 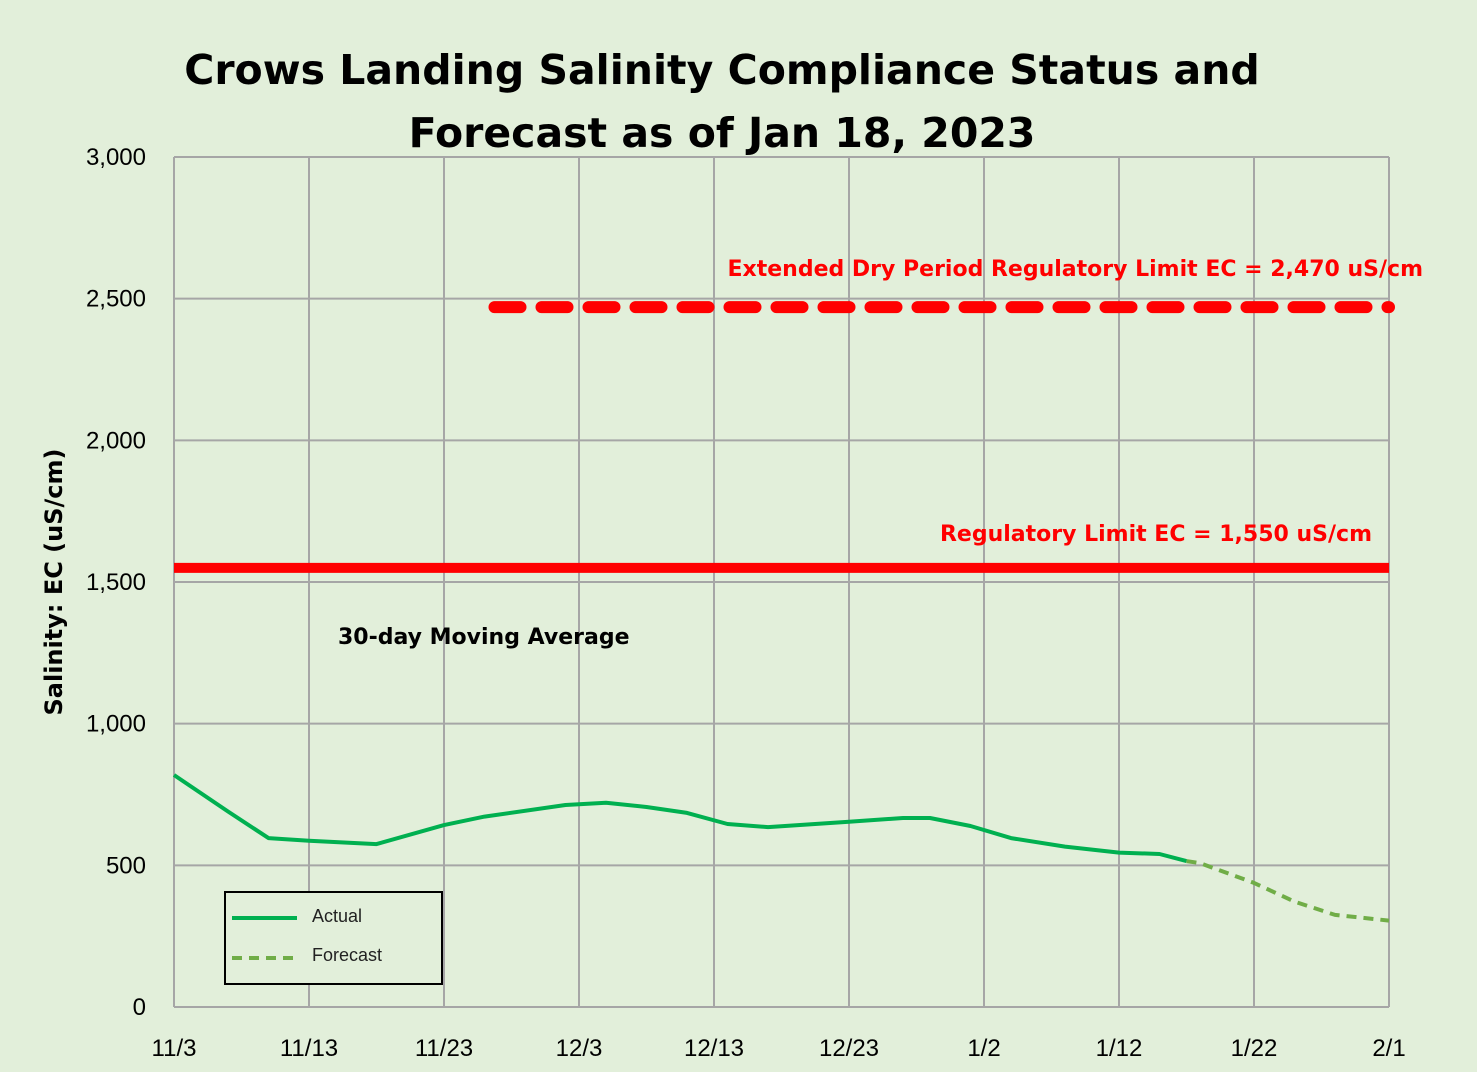 What do you see at coordinates (116, 157) in the screenshot?
I see `y-tick-label: 3,000` at bounding box center [116, 157].